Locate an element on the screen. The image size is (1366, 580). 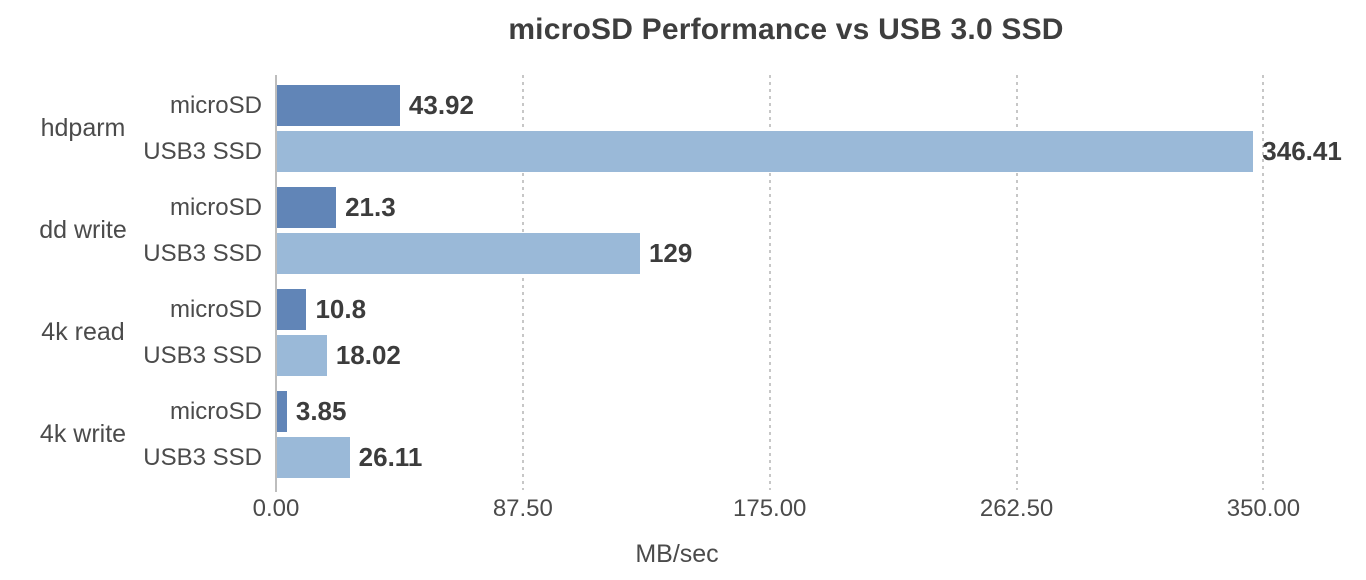
bar-value-label: 43.92 is located at coordinates (441, 105).